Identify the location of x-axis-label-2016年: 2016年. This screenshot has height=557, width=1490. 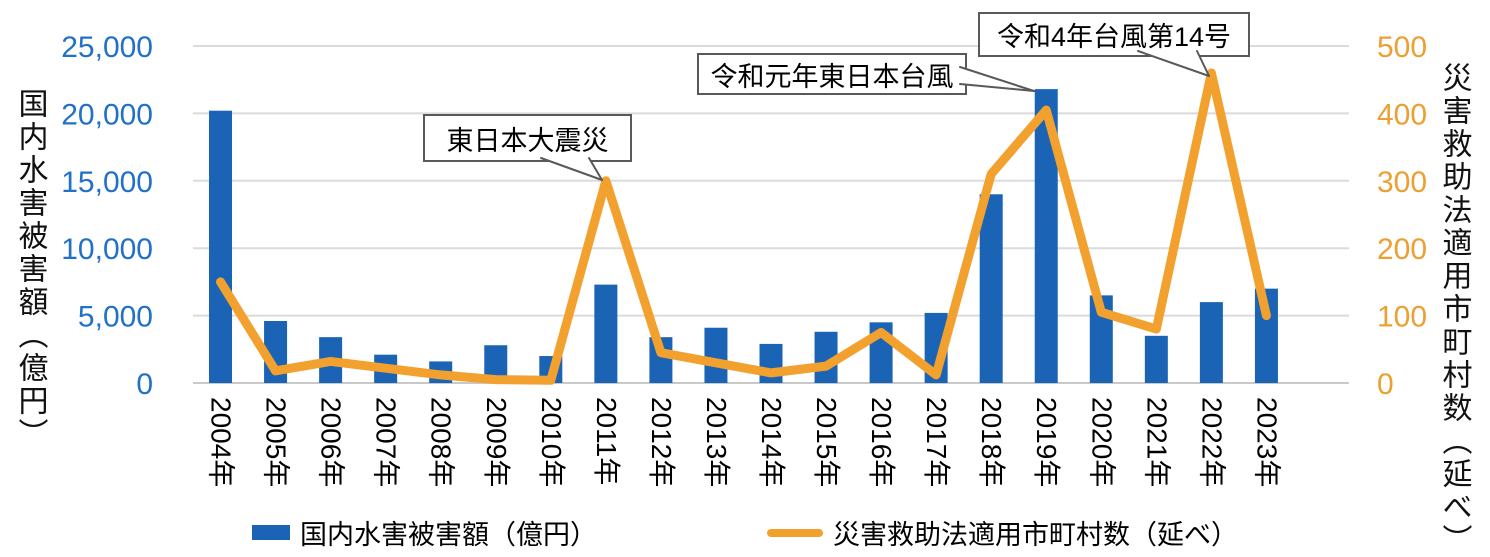
(881, 442).